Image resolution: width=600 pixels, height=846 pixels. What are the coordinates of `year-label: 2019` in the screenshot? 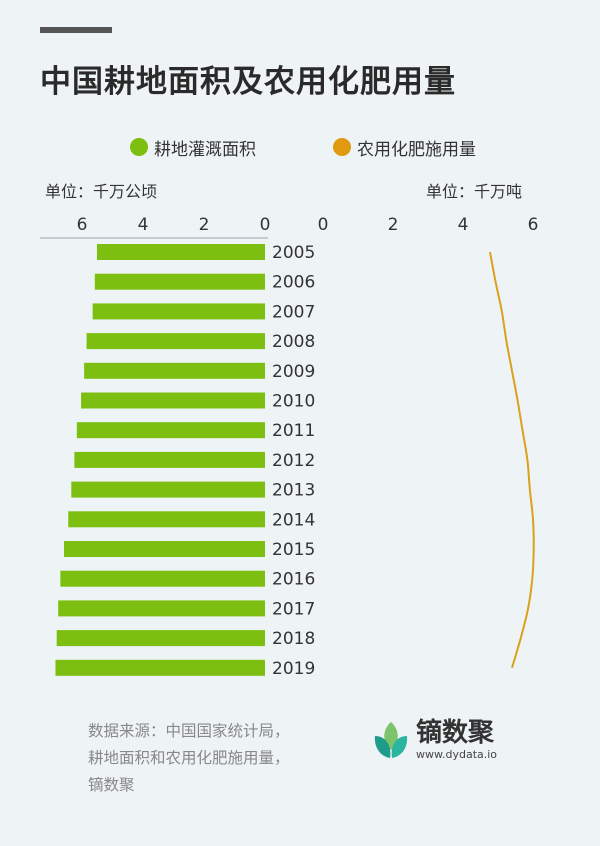 It's located at (293, 669).